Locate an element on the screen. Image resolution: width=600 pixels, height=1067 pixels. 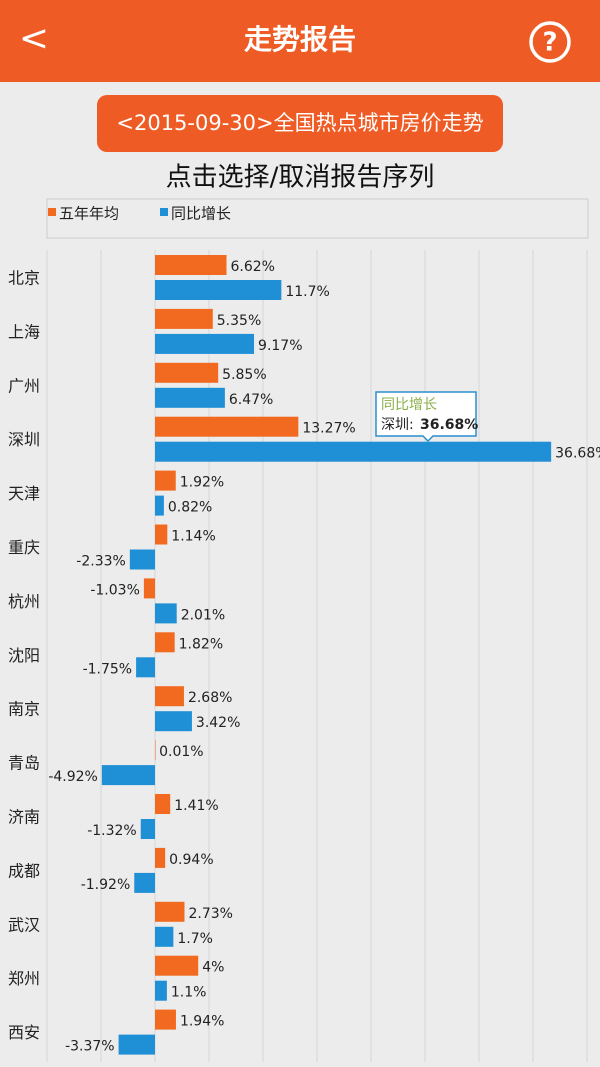
category-label: 西安 is located at coordinates (24, 1032).